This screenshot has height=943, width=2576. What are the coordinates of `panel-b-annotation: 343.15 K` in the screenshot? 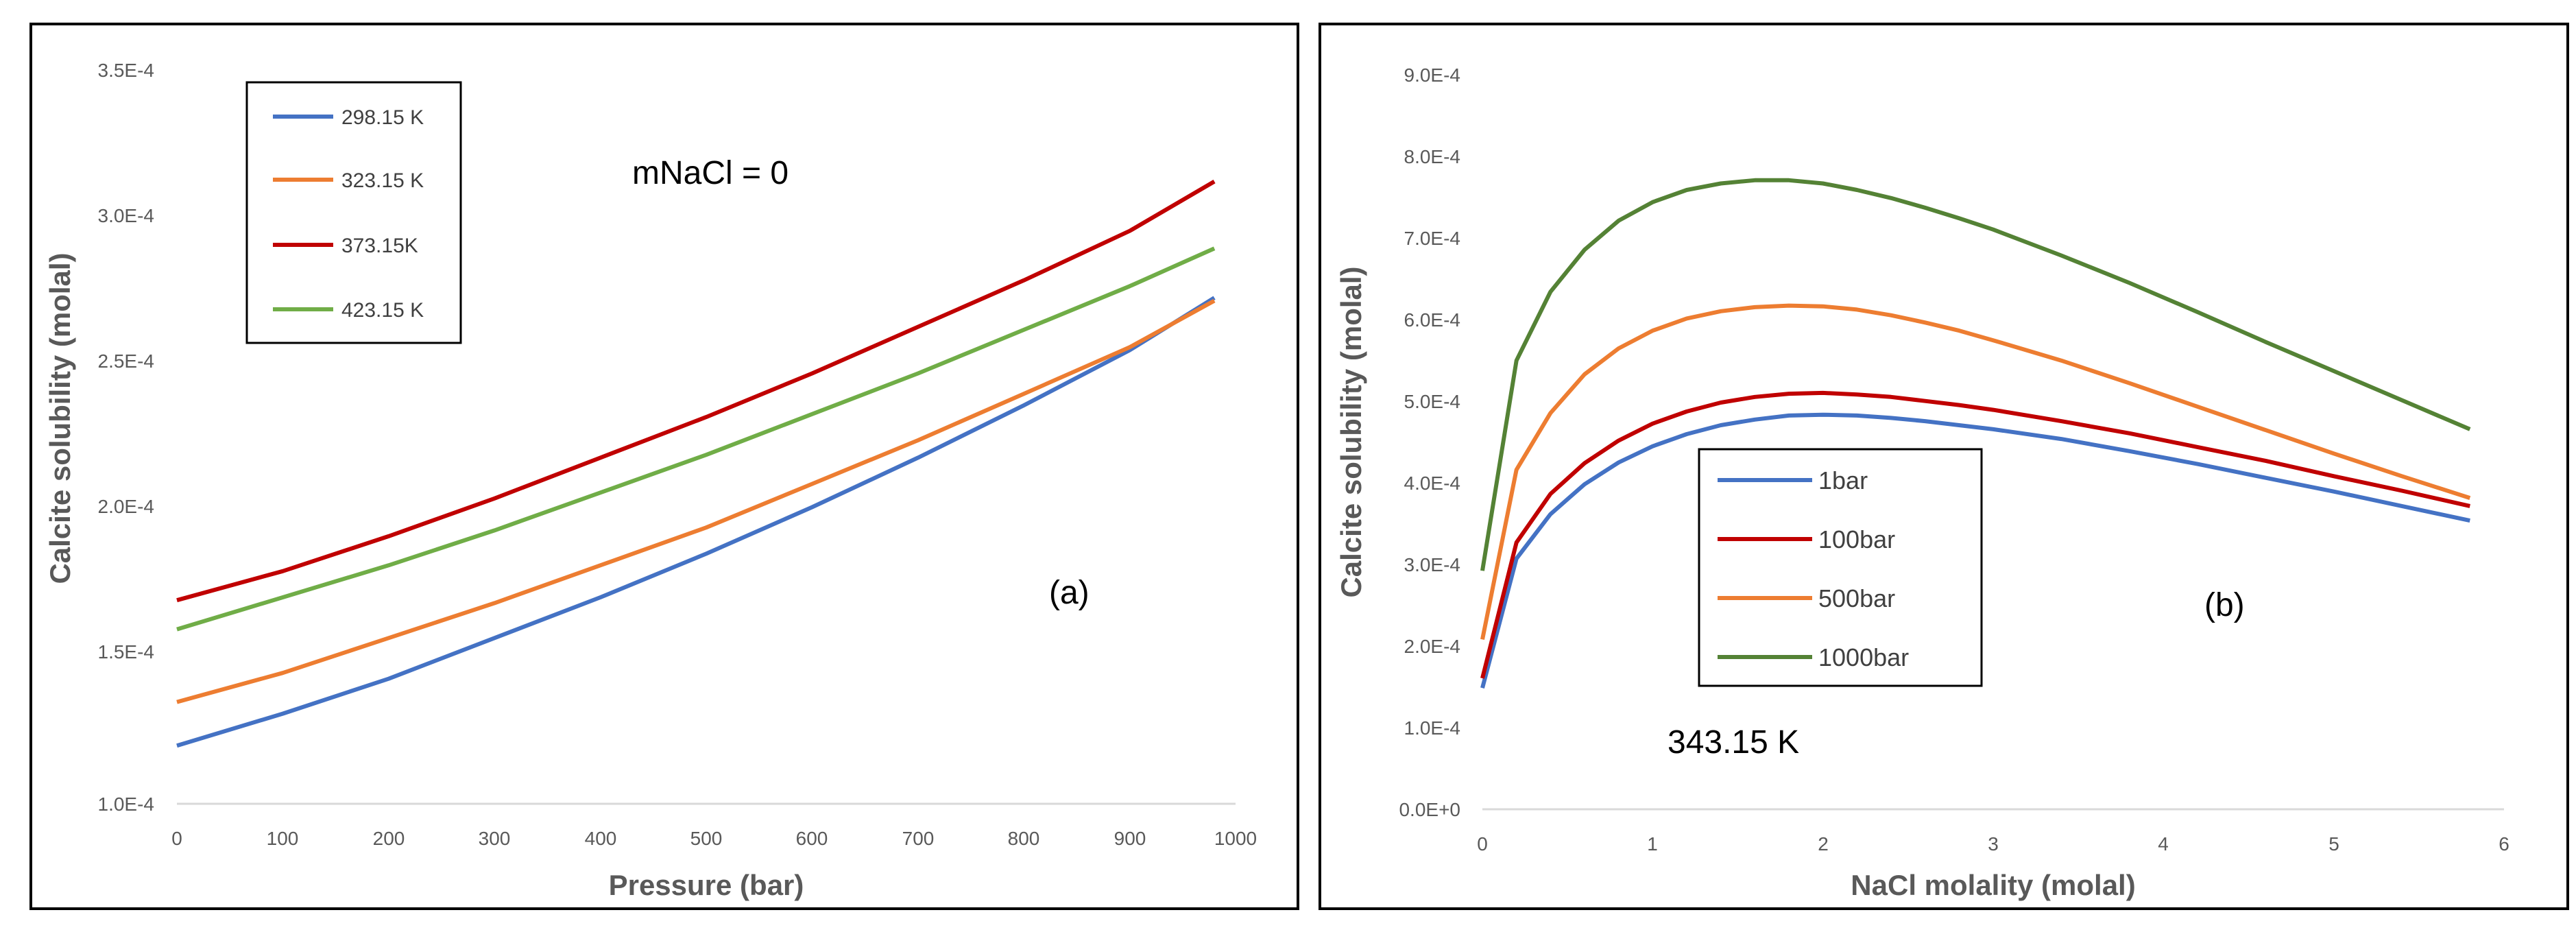 It's located at (1734, 742).